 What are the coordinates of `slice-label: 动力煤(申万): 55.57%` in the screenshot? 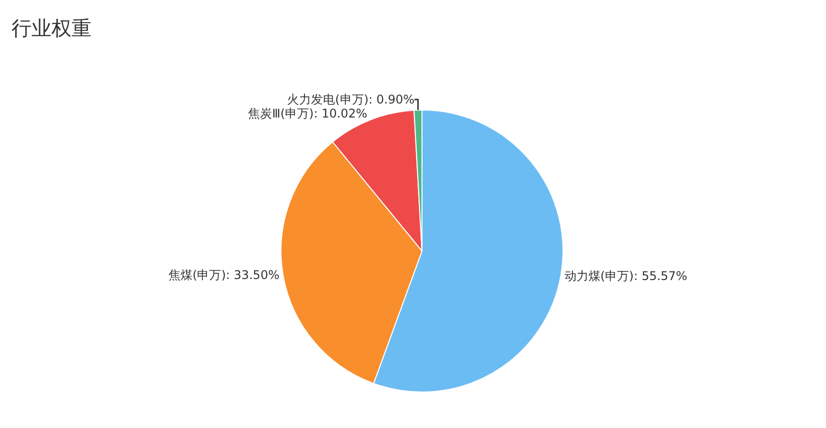 It's located at (626, 275).